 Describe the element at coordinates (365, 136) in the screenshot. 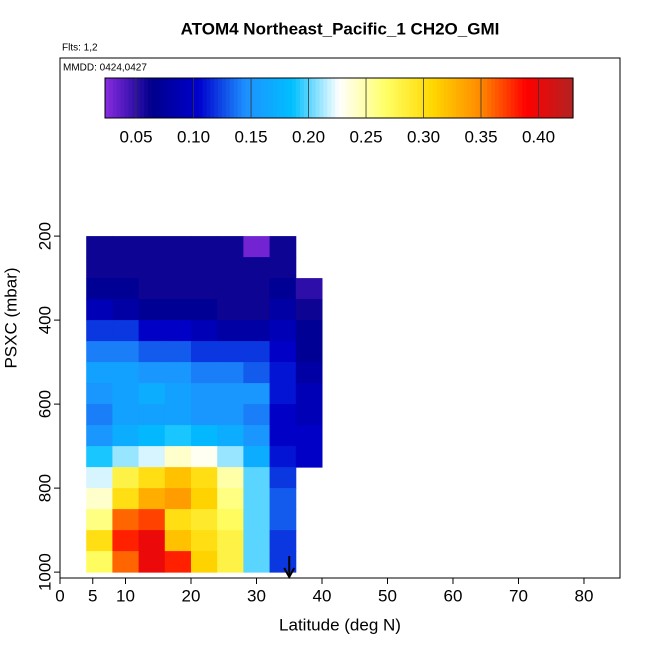

I see `colorbar-tick-label: 0.25` at that location.